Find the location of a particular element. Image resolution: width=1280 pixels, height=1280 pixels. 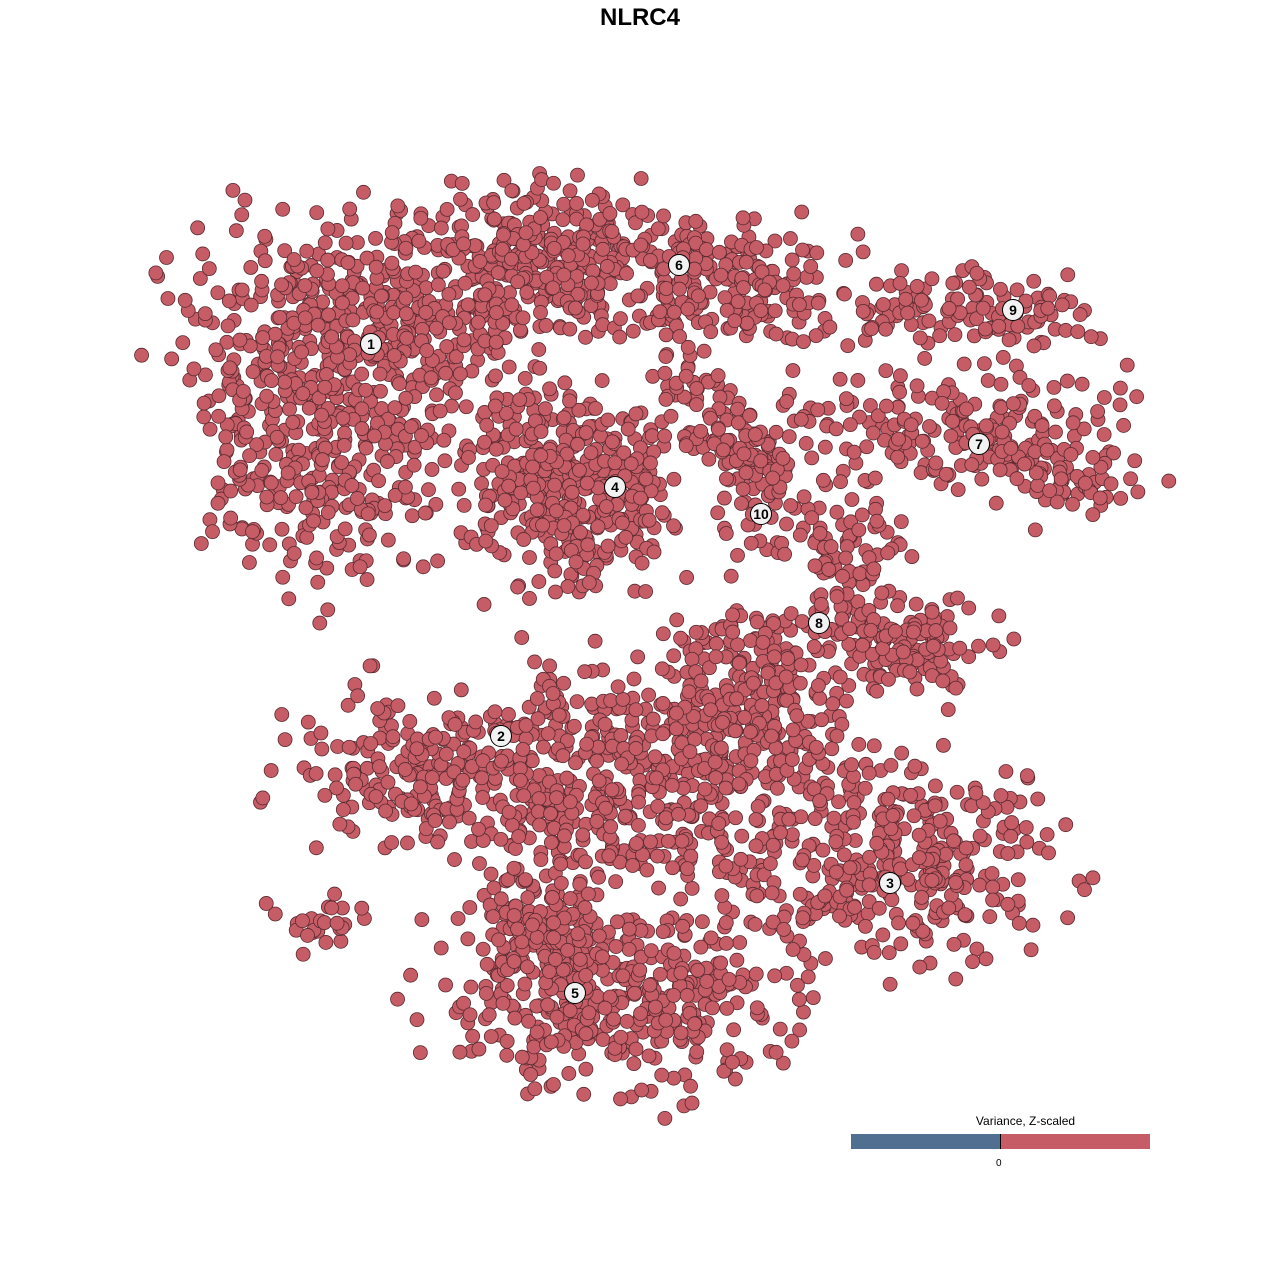

cluster-label-7: 7 is located at coordinates (979, 444).